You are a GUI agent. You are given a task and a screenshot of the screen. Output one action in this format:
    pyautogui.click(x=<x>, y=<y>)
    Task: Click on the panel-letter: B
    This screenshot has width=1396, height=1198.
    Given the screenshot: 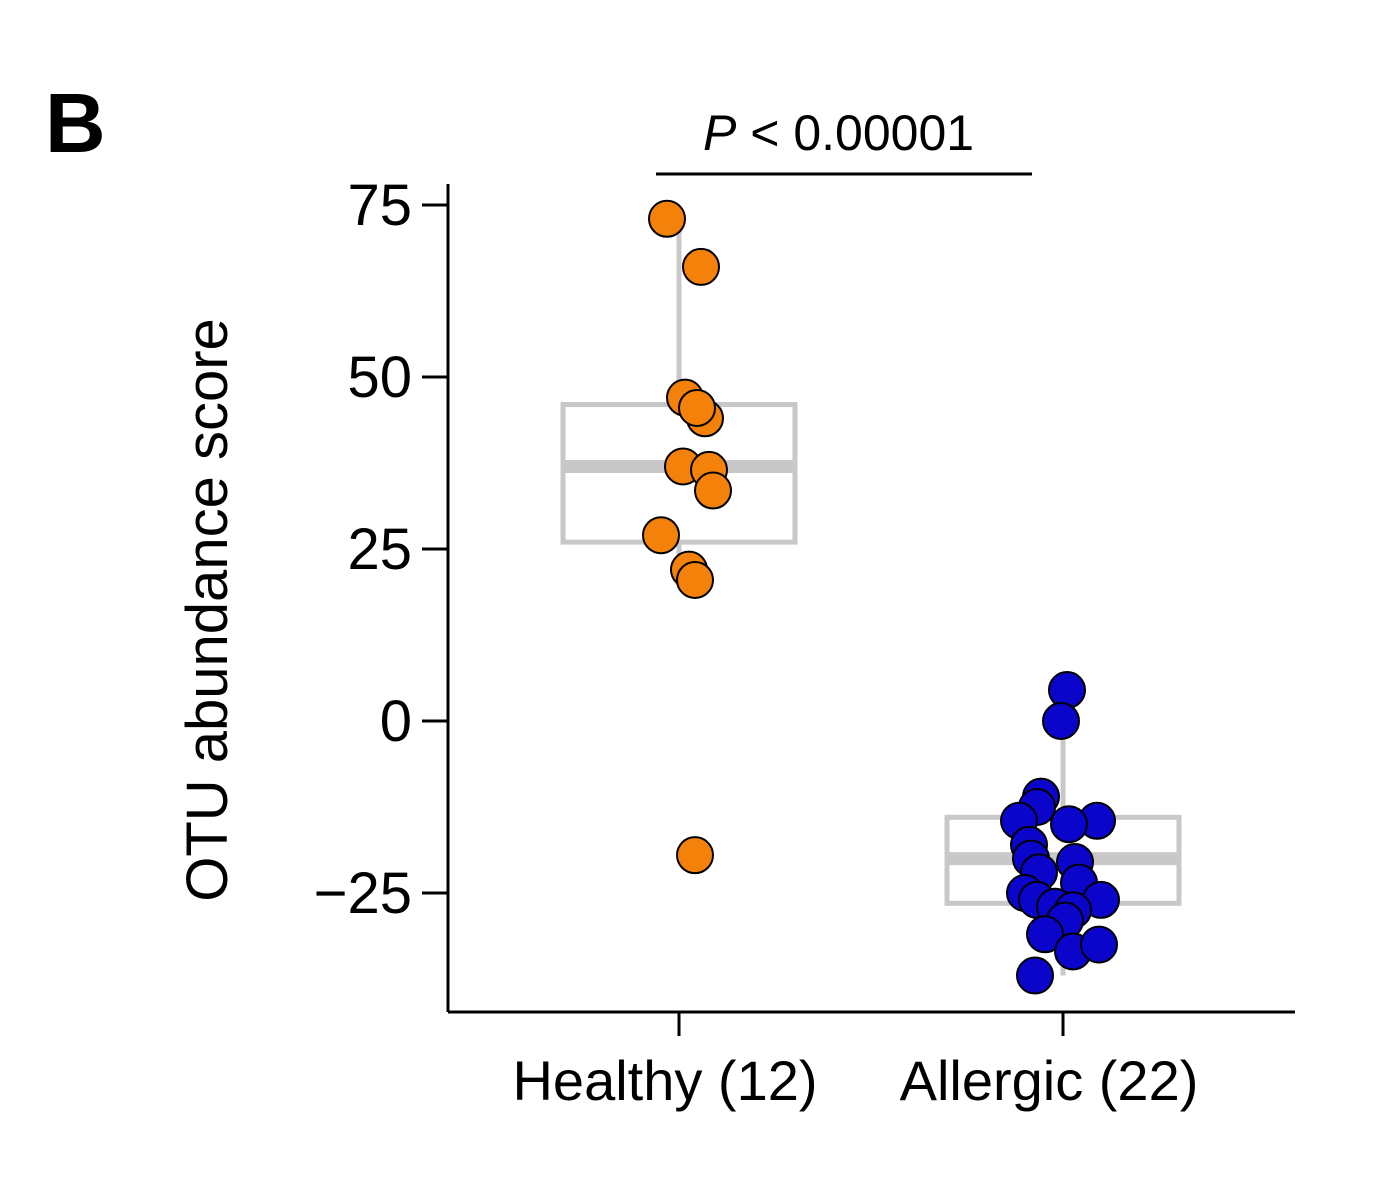 What is the action you would take?
    pyautogui.click(x=75, y=123)
    